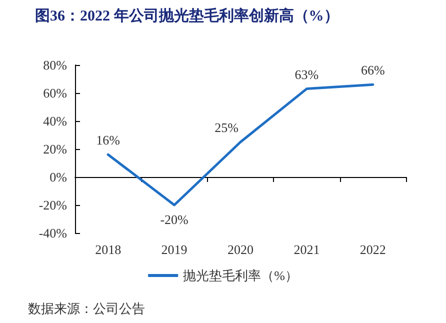 The image size is (446, 323). What do you see at coordinates (373, 249) in the screenshot?
I see `x-tick-label: 2022` at bounding box center [373, 249].